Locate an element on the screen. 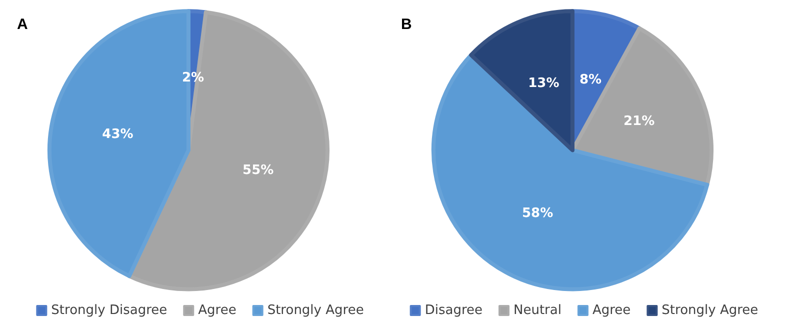  data-label: 2% is located at coordinates (193, 78).